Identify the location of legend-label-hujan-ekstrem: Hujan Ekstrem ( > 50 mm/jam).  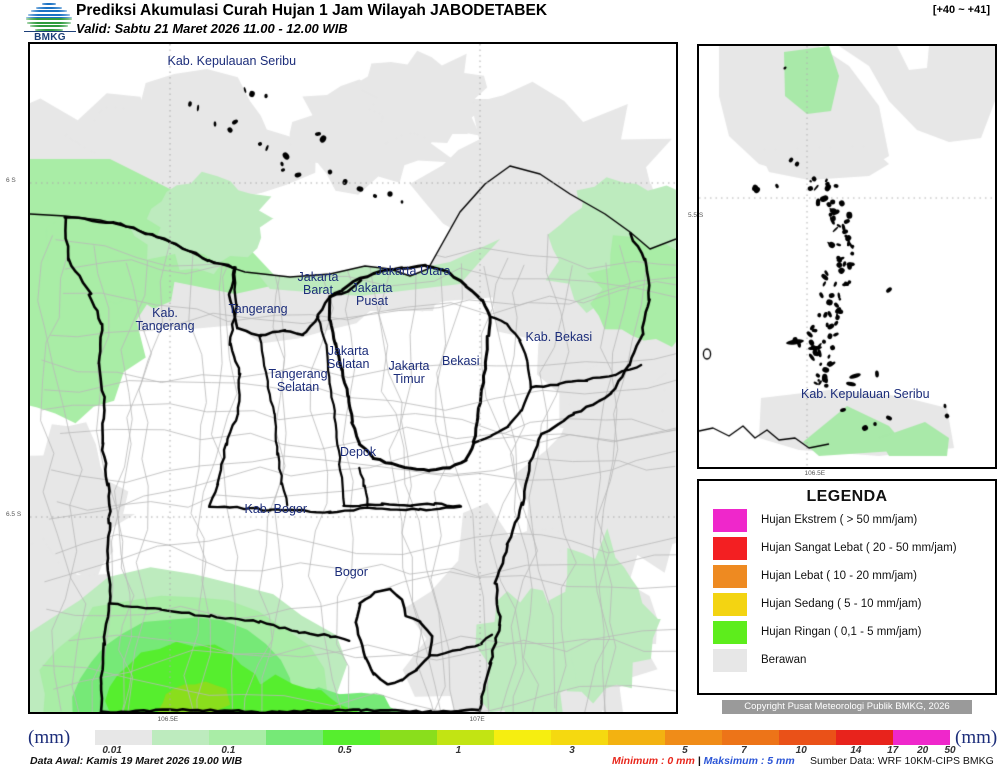
(839, 520).